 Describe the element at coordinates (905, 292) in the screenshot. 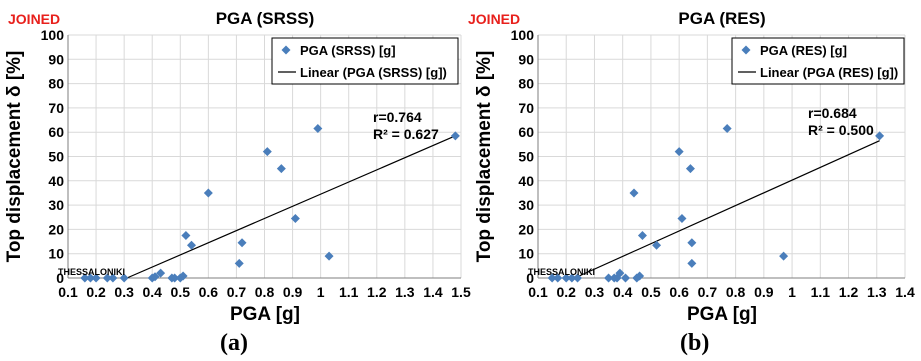

I see `x-tick-label: 1.4` at that location.